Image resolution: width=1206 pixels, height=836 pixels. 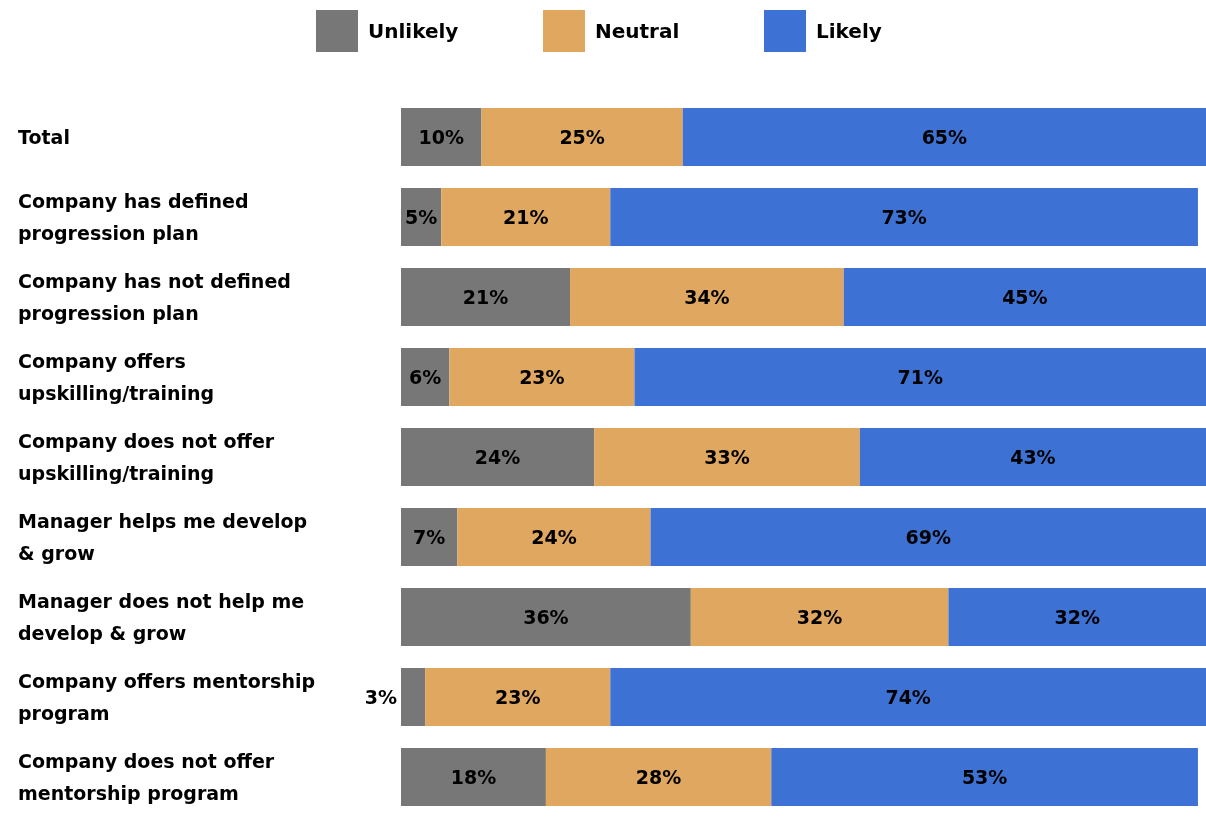 I want to click on legend-label: Likely, so click(x=849, y=31).